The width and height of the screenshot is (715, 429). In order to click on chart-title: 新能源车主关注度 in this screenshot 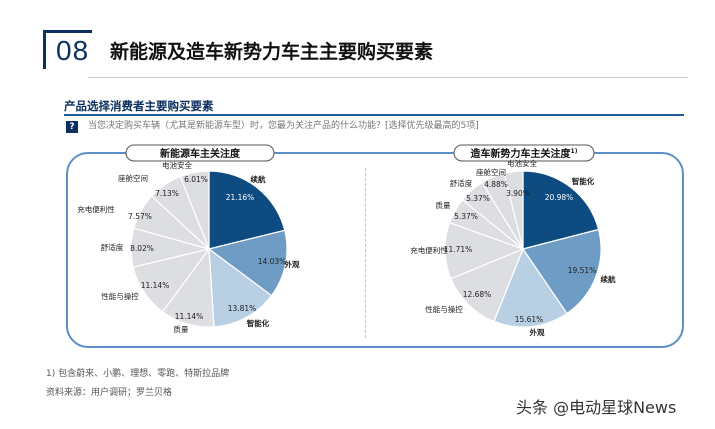, I will do `click(200, 153)`.